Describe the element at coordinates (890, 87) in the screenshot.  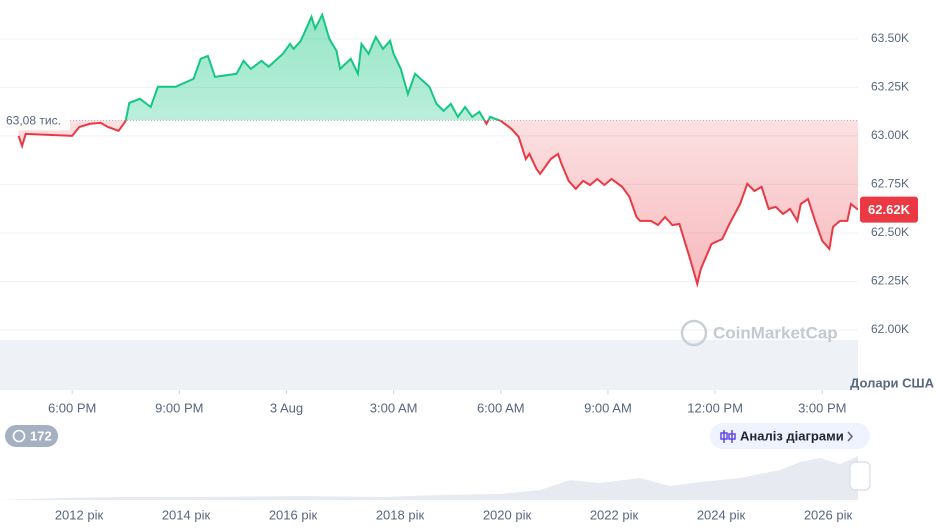
I see `y-tick-label: 63.25K` at that location.